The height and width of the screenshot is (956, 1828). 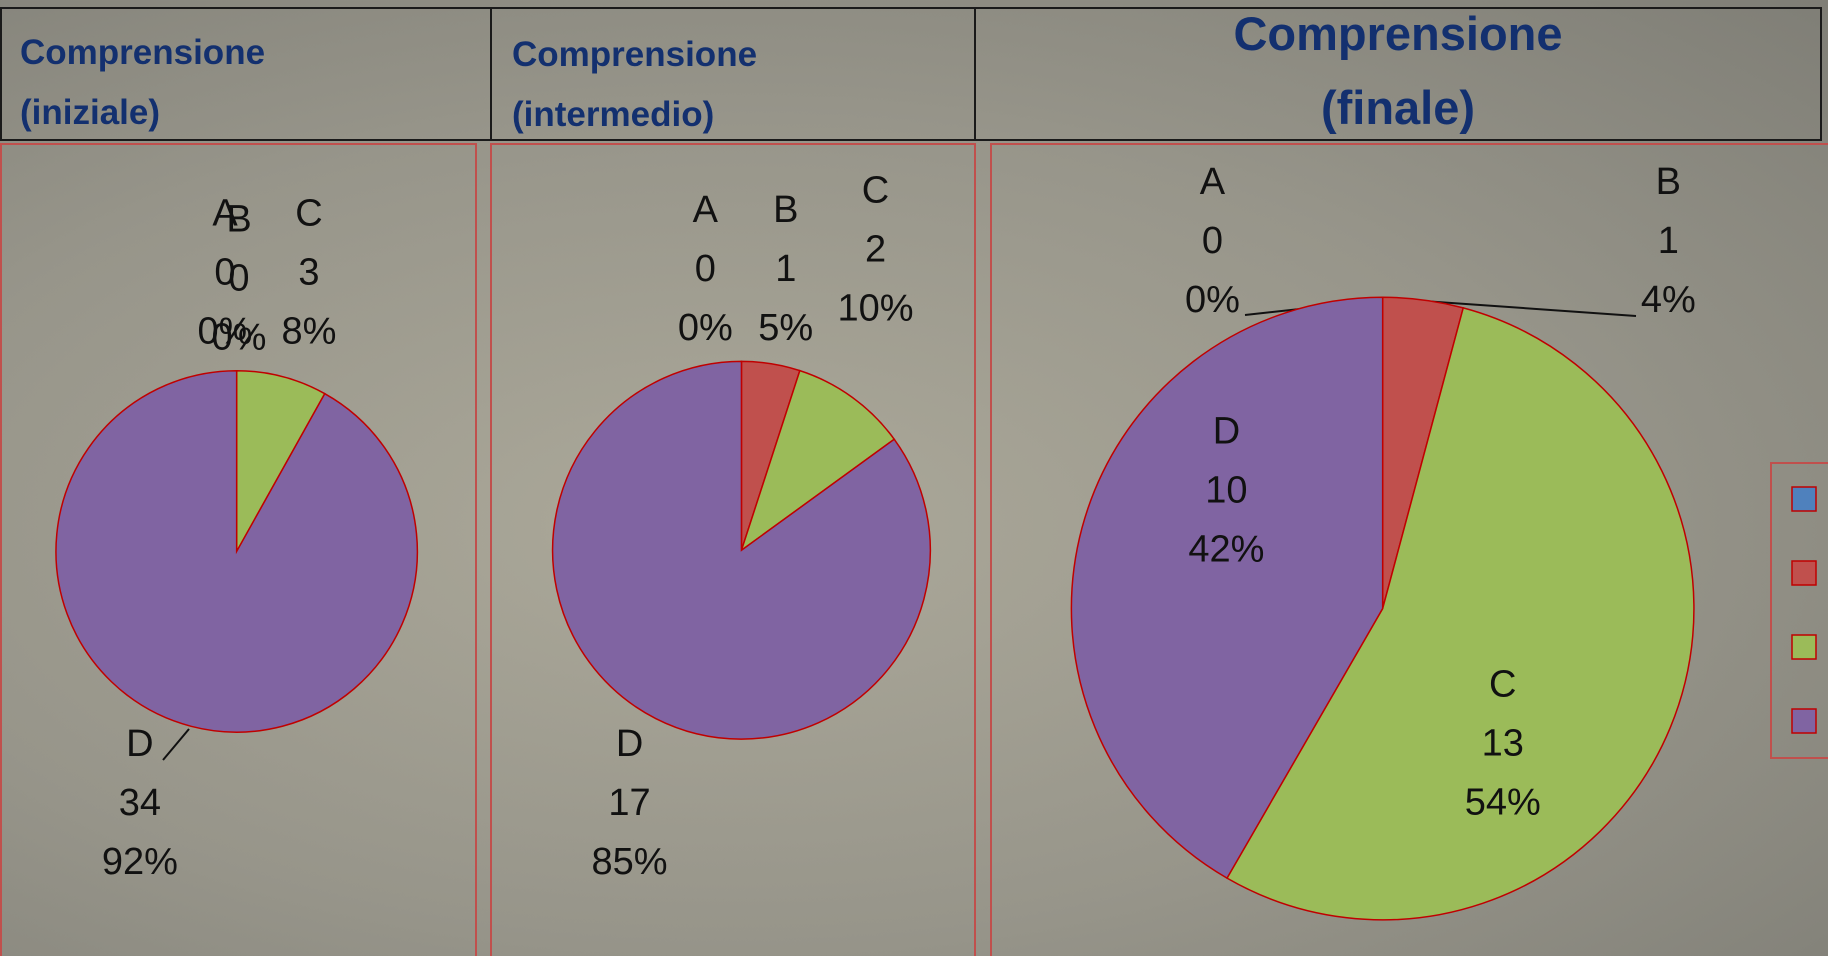 What do you see at coordinates (1226, 550) in the screenshot?
I see `slice-percent: 42%` at bounding box center [1226, 550].